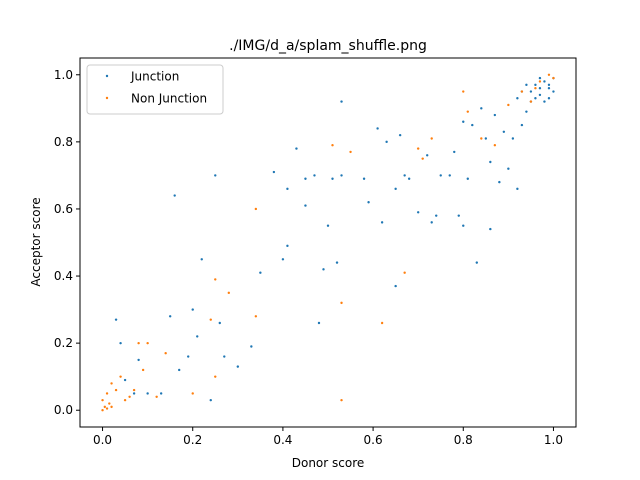 This screenshot has width=640, height=480. What do you see at coordinates (63, 142) in the screenshot?
I see `y-tick-label: 0.8` at bounding box center [63, 142].